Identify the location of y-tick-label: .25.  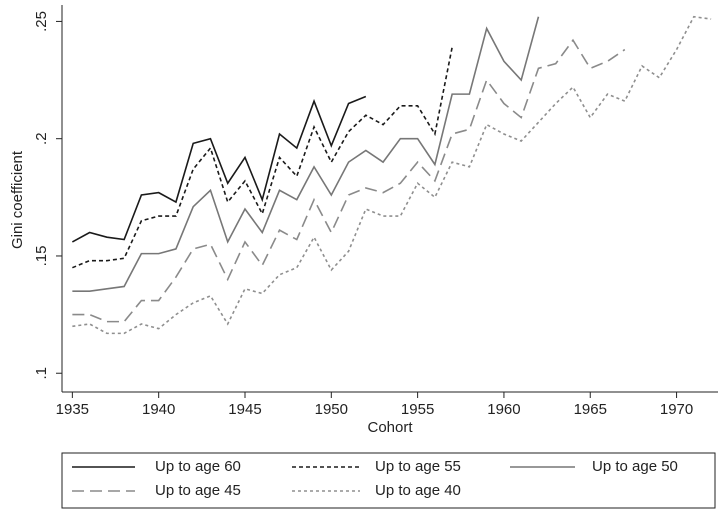
(41, 21).